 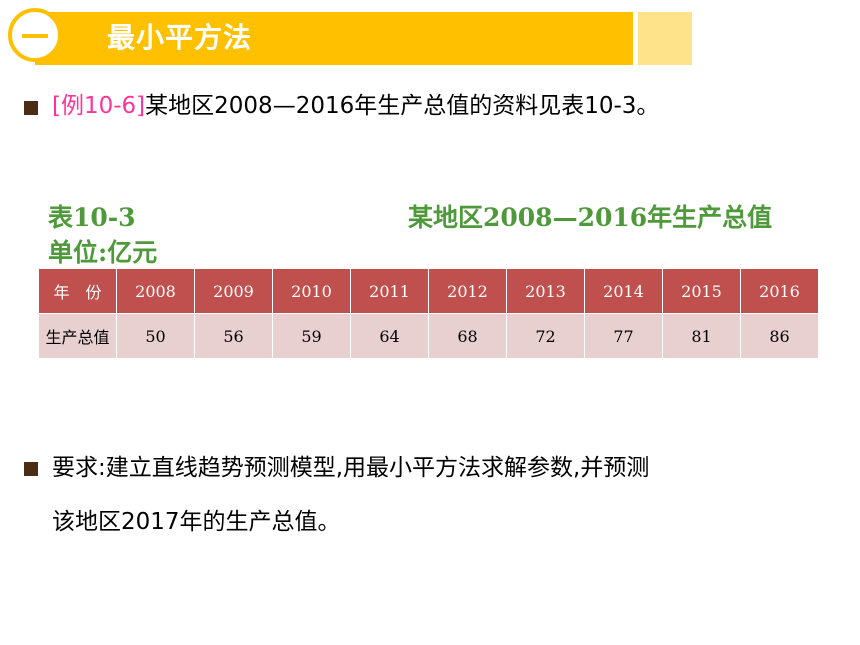 What do you see at coordinates (402, 106) in the screenshot?
I see `example-text: 某地区2008—2016年生产总值的资料见表10-3。` at bounding box center [402, 106].